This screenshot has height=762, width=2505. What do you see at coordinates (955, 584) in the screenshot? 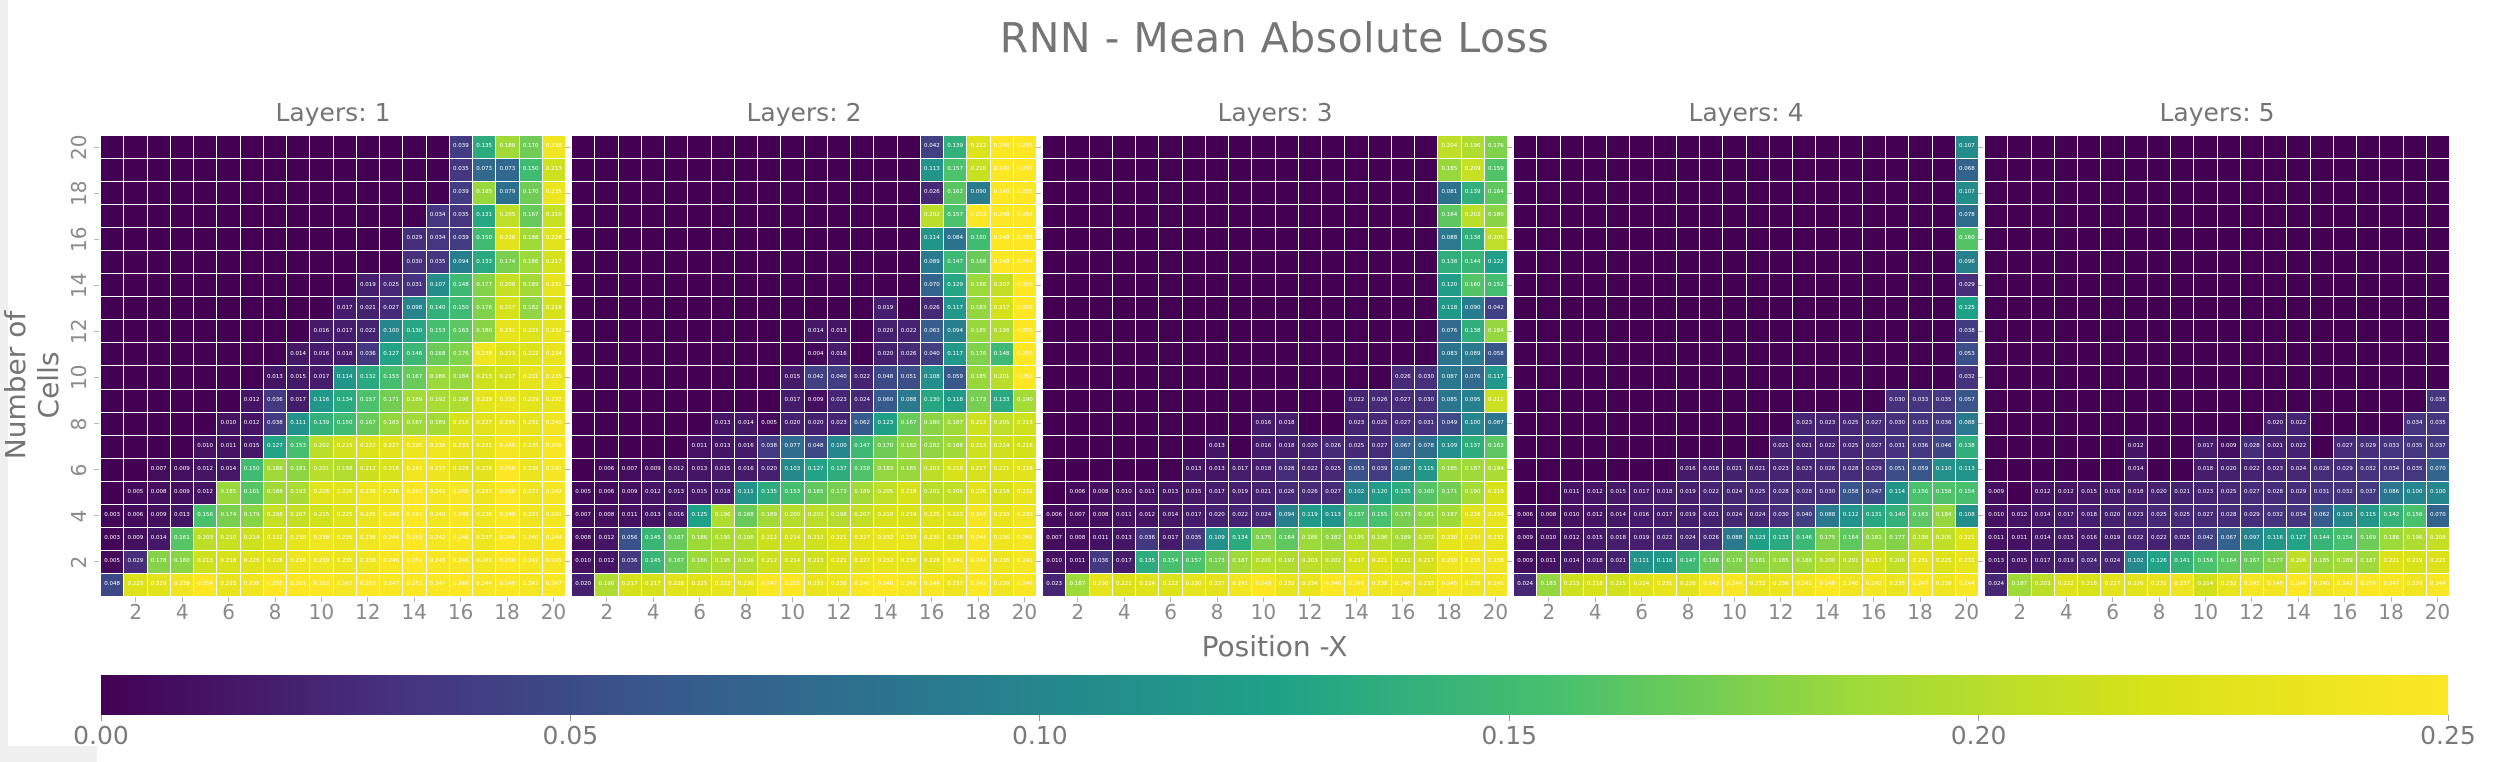
I see `heatmap-cell: 0.237` at bounding box center [955, 584].